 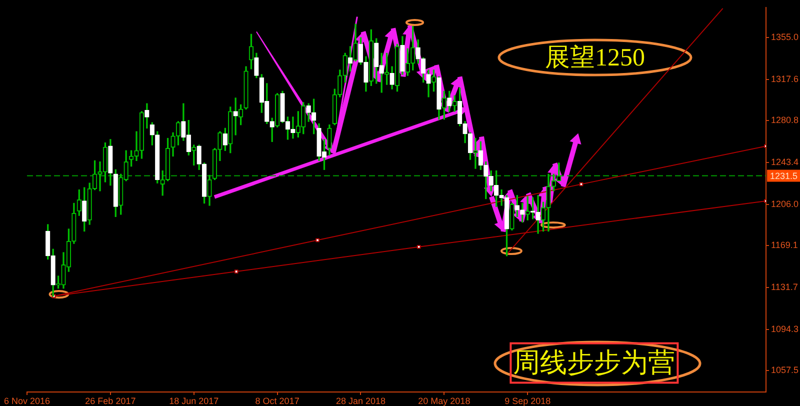 What do you see at coordinates (27, 401) in the screenshot?
I see `x-tick-label: 6 Nov 2016` at bounding box center [27, 401].